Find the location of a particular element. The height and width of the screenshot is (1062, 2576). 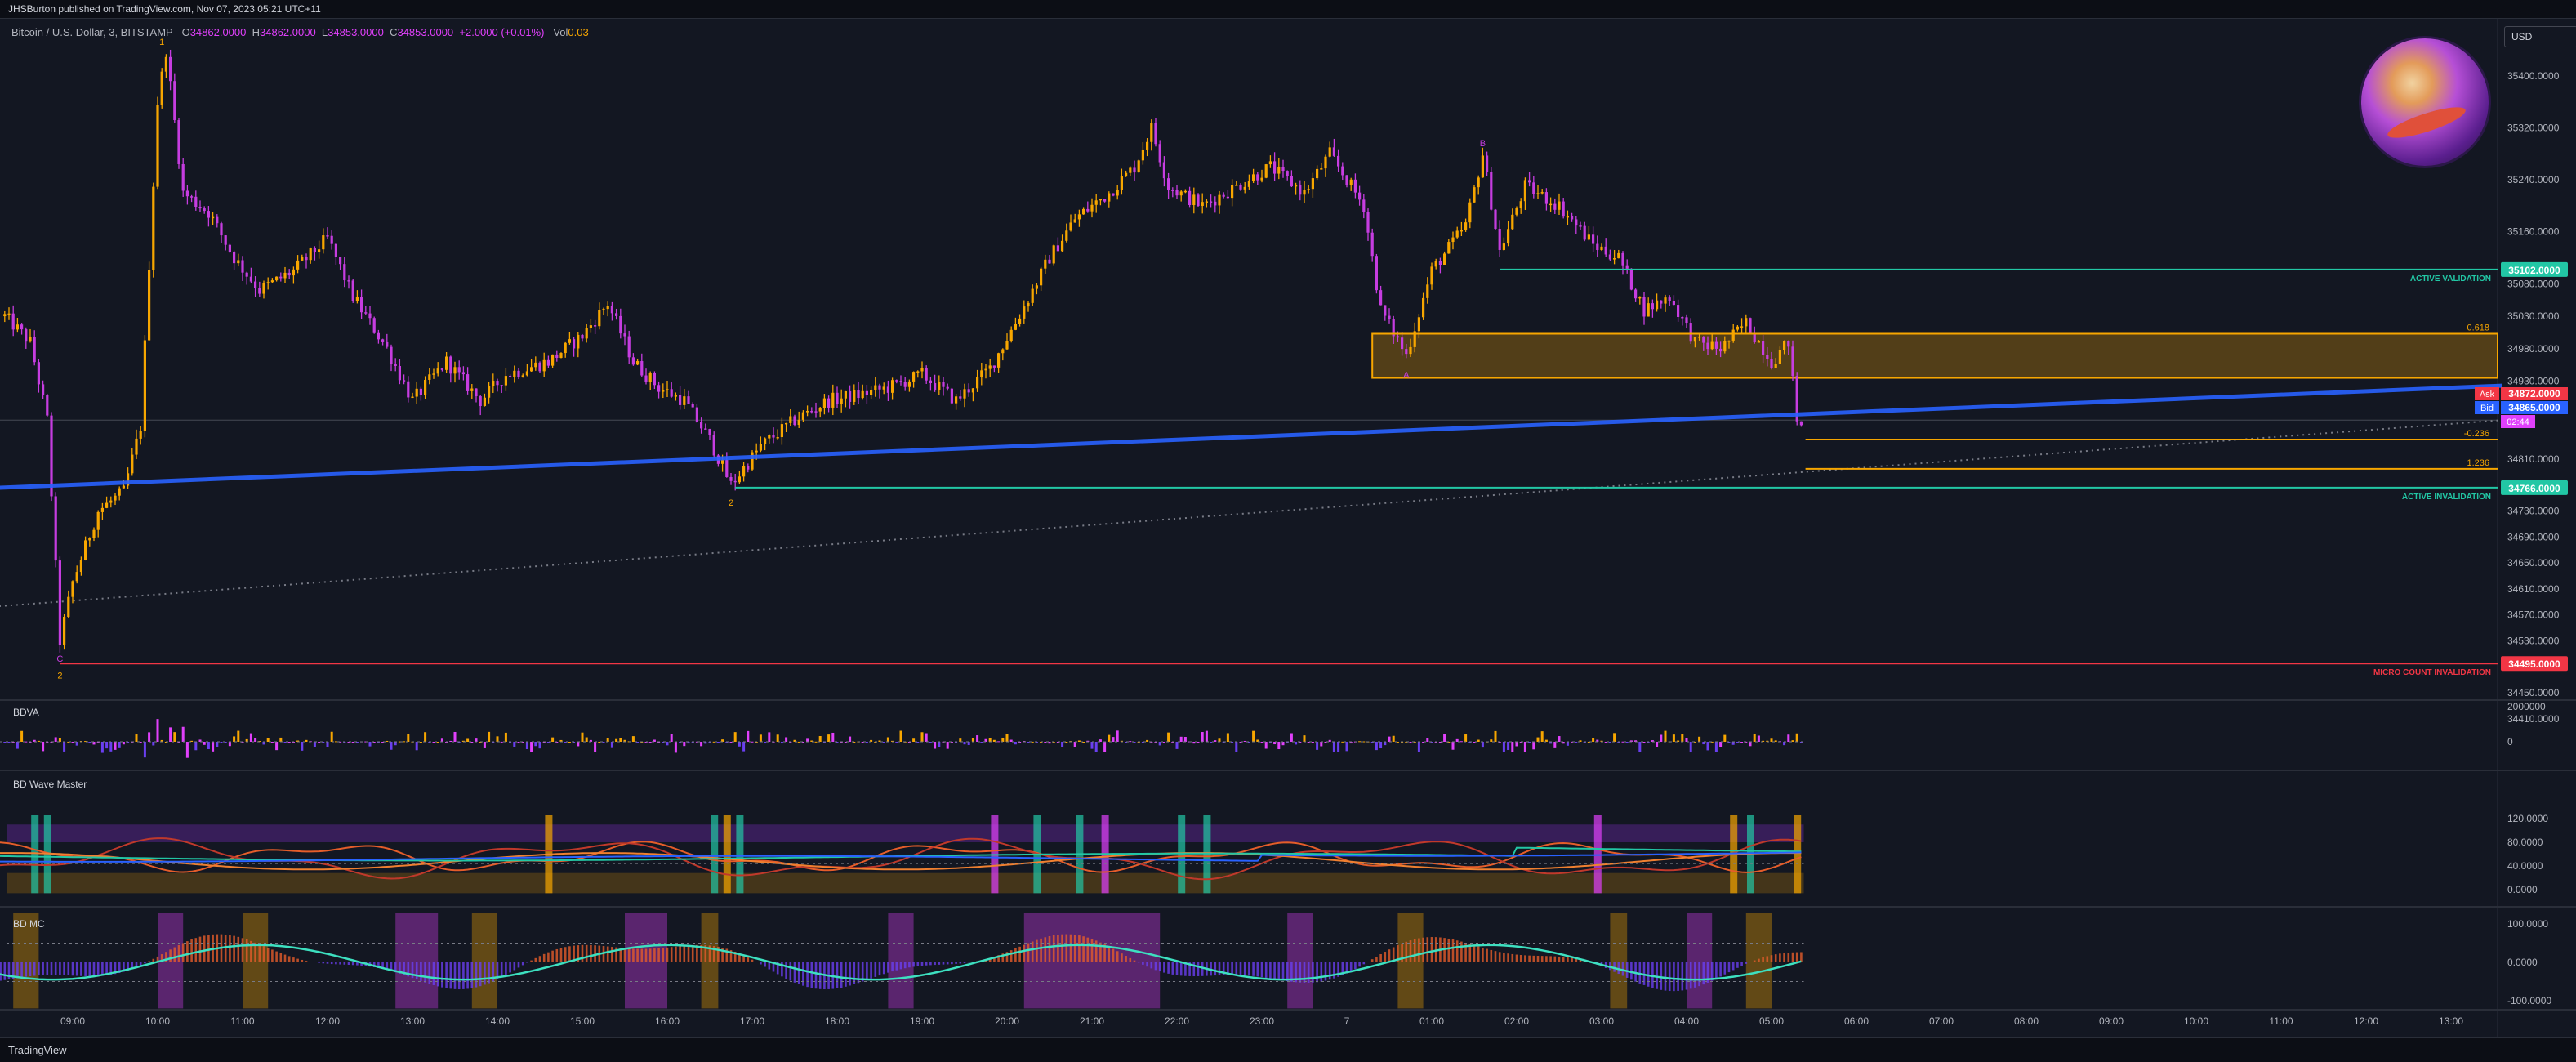

price-axis-tick-10: 34690.0000 is located at coordinates (2533, 536).